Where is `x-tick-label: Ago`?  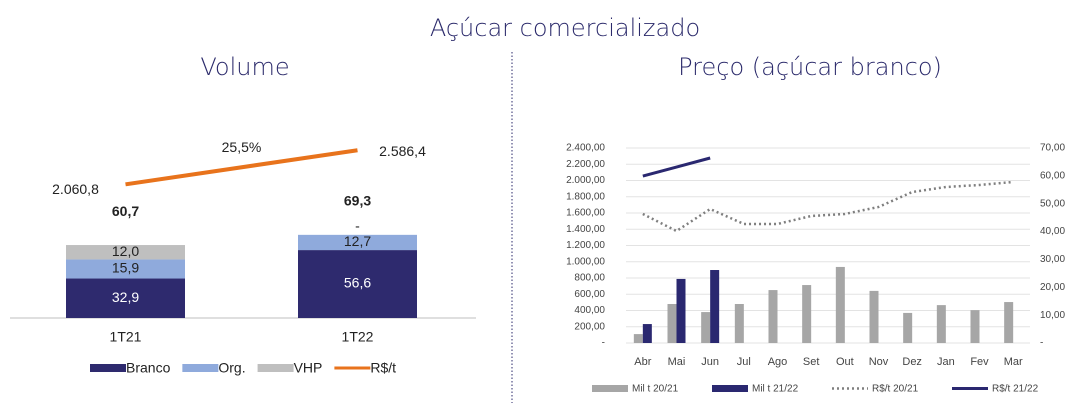
x-tick-label: Ago is located at coordinates (778, 362).